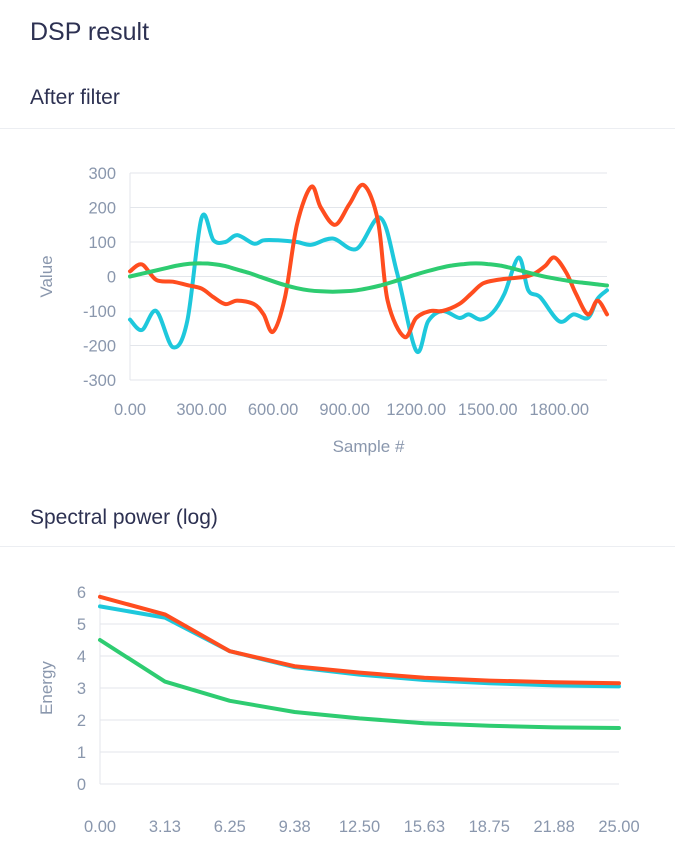 The image size is (675, 847). Describe the element at coordinates (369, 446) in the screenshot. I see `x-axis-title: Sample #` at that location.